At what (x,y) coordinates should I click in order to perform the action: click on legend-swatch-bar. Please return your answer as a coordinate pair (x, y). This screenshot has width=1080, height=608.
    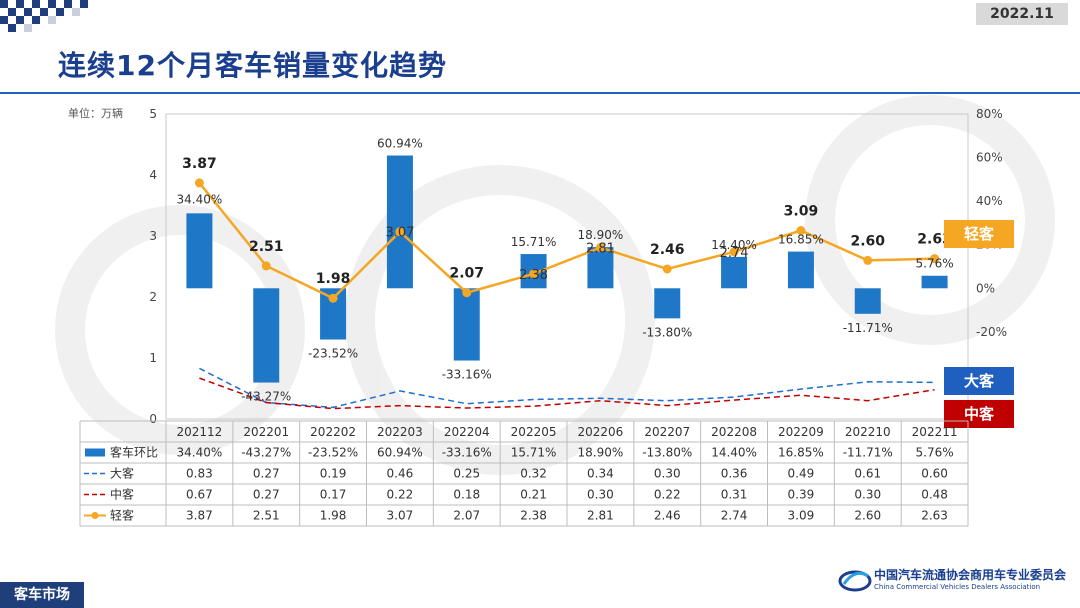
    Looking at the image, I should click on (95, 452).